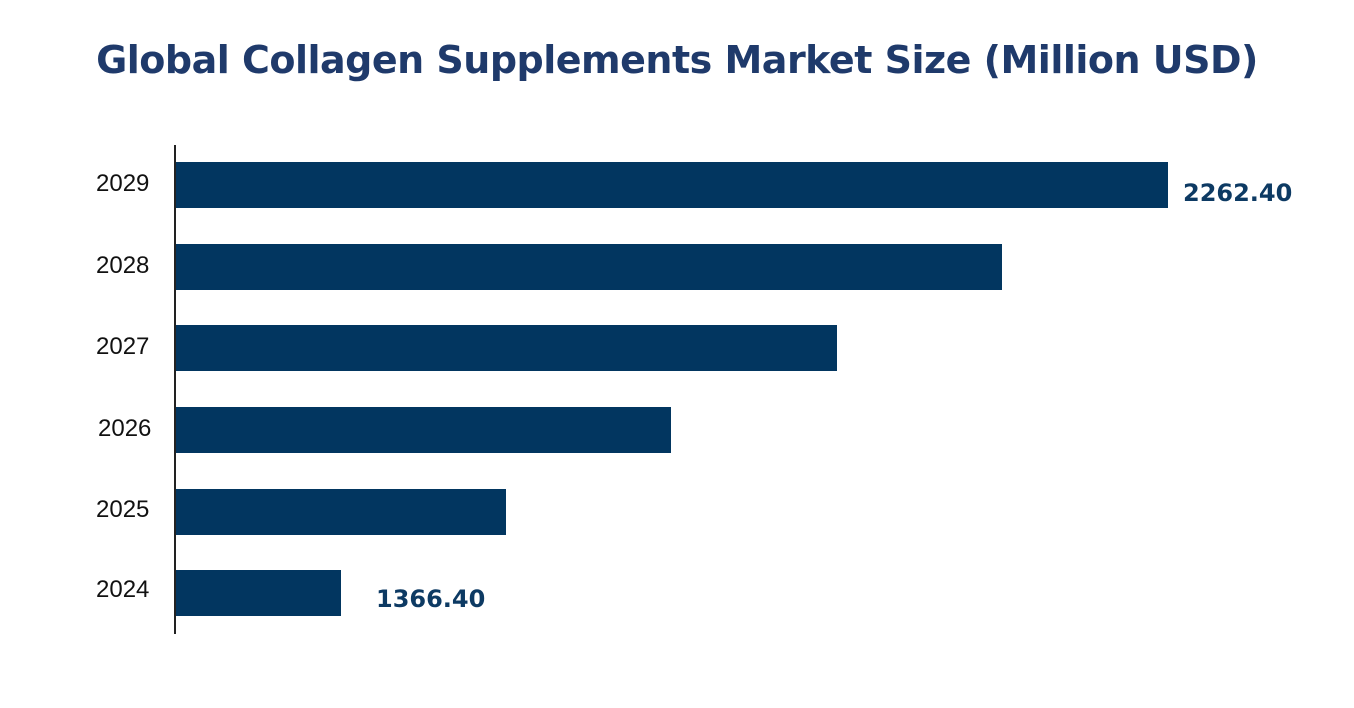 Image resolution: width=1354 pixels, height=708 pixels. Describe the element at coordinates (258, 593) in the screenshot. I see `bar-2024` at that location.